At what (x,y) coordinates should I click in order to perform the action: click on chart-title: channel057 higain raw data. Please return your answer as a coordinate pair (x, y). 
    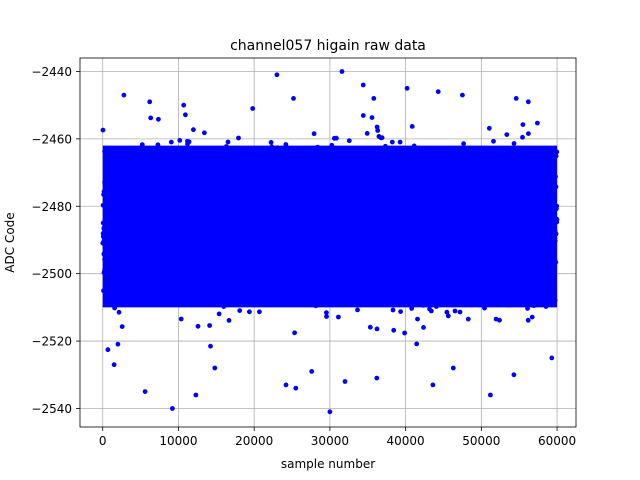
    Looking at the image, I should click on (328, 46).